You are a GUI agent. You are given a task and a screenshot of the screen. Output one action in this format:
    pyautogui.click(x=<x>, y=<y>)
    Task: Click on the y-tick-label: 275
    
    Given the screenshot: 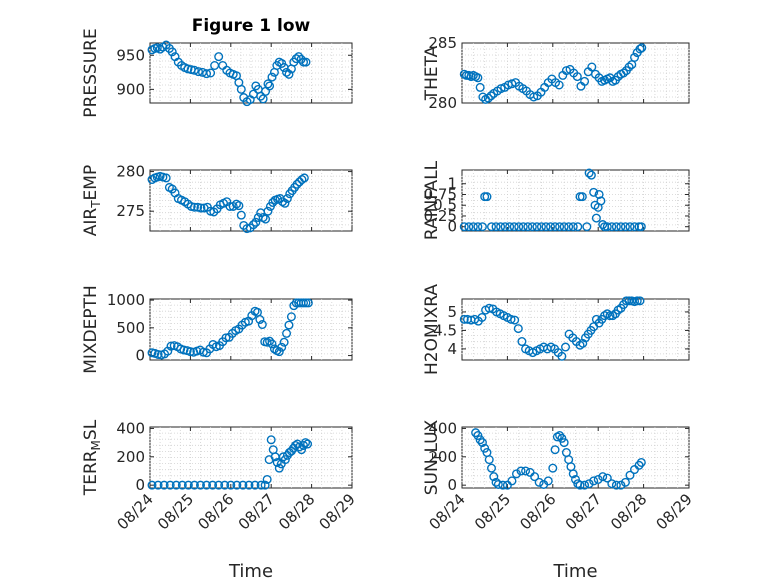 What is the action you would take?
    pyautogui.click(x=130, y=211)
    